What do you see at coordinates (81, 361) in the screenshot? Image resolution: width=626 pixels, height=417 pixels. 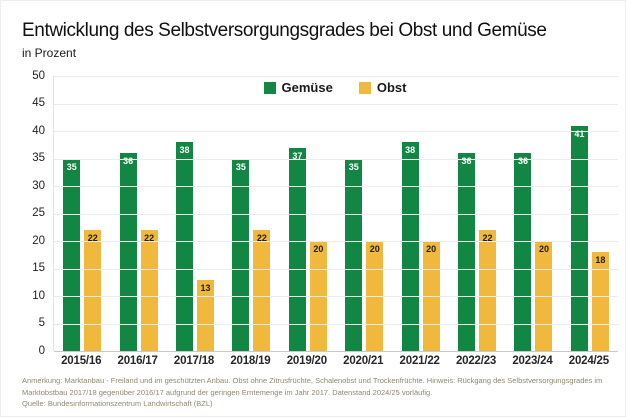 I see `x-axis-category-label: 2015/16` at bounding box center [81, 361].